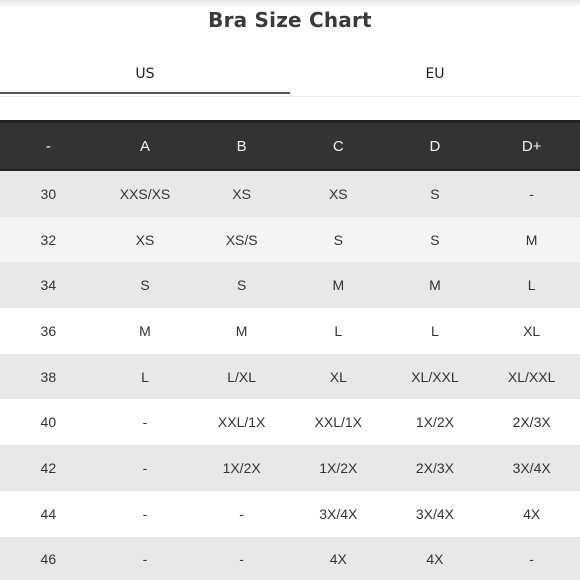 The width and height of the screenshot is (580, 580). Describe the element at coordinates (531, 145) in the screenshot. I see `header-cup-dplus: D+` at that location.